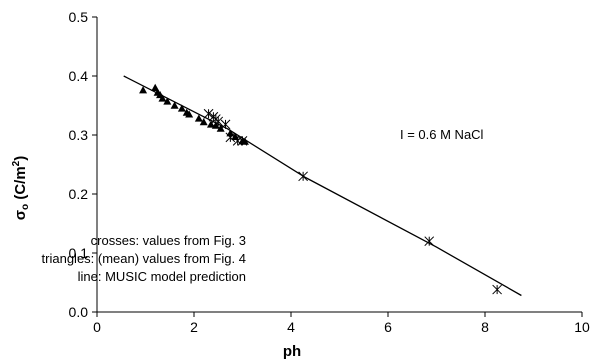  What do you see at coordinates (485, 327) in the screenshot?
I see `x-tick-label: 8` at bounding box center [485, 327].